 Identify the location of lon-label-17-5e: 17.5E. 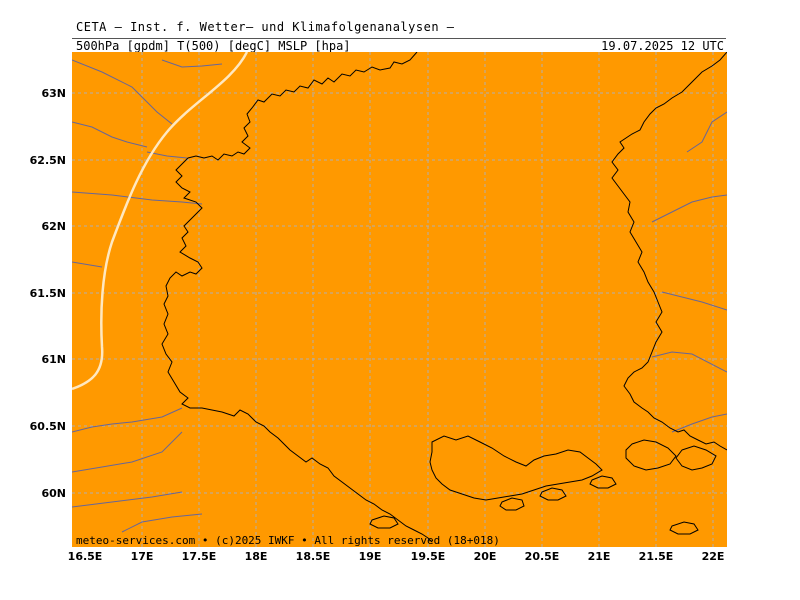
(199, 556).